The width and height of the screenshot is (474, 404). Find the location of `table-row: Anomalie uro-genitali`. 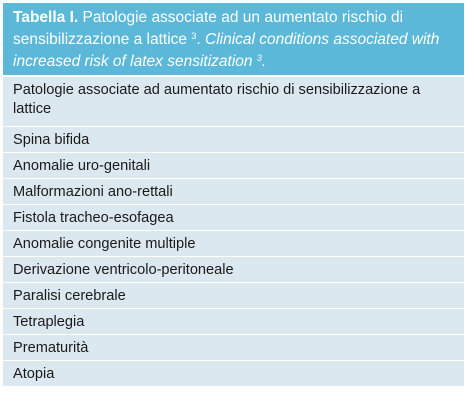

table-row: Anomalie uro-genitali is located at coordinates (233, 166).